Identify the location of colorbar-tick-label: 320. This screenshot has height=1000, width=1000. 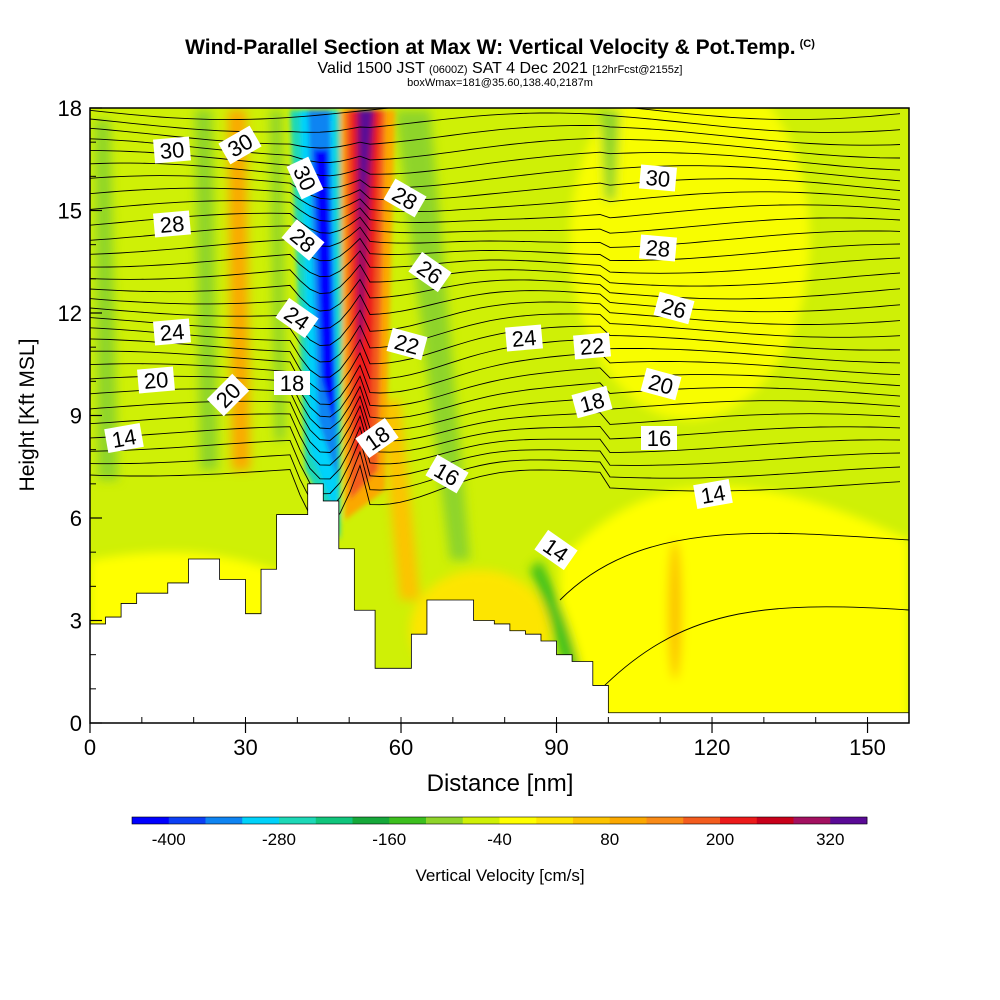
(830, 839).